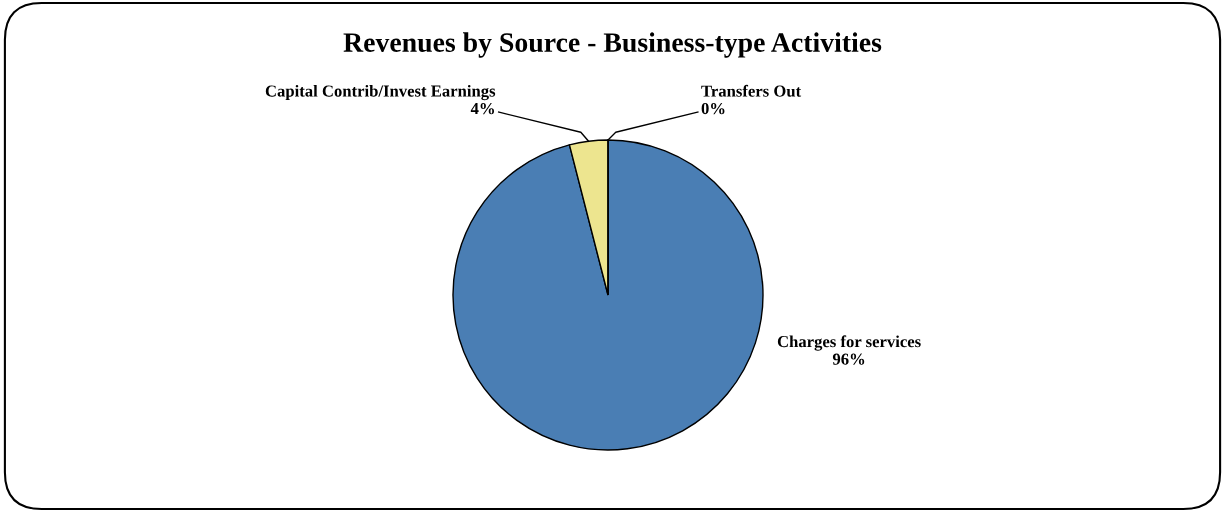 Image resolution: width=1225 pixels, height=512 pixels. I want to click on data-label: 96%, so click(848, 359).